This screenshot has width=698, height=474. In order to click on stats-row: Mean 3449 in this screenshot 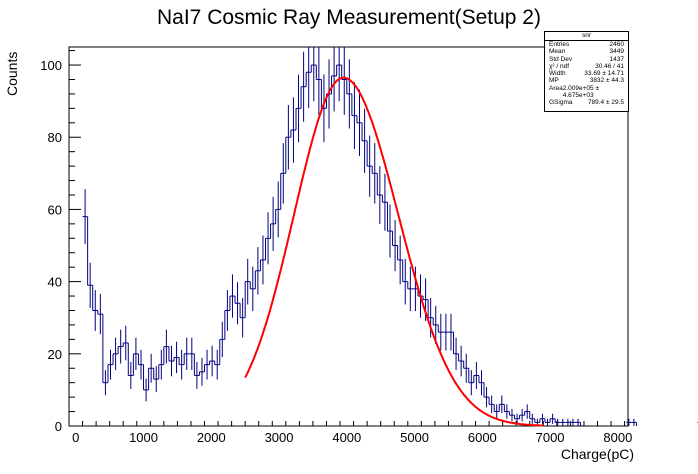, I will do `click(586, 51)`.